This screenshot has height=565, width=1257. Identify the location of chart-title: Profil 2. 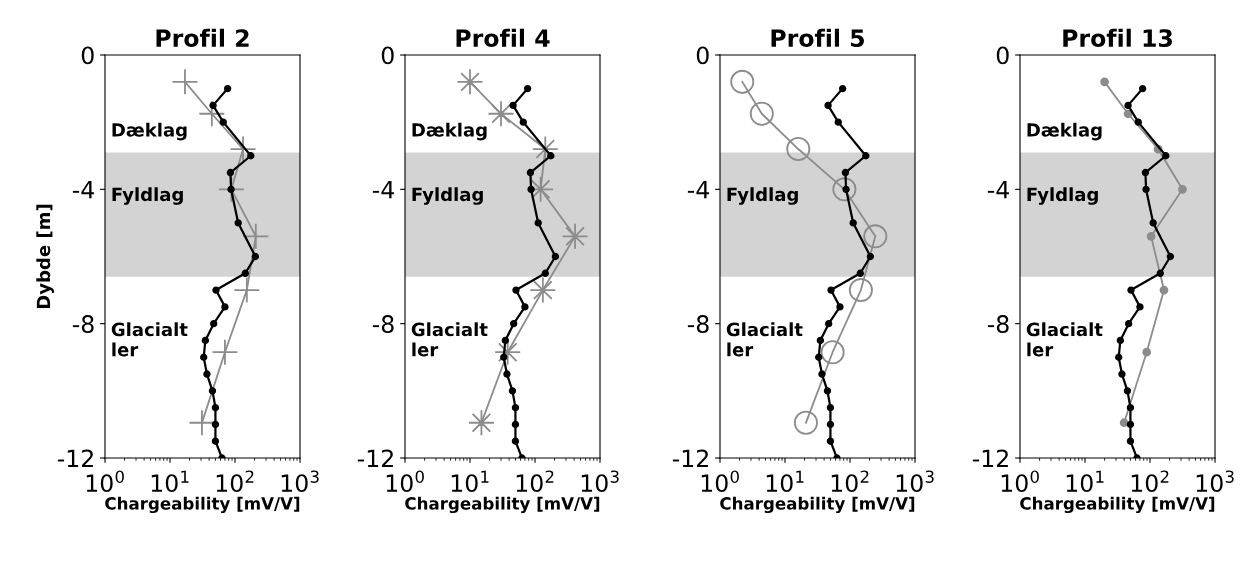
(202, 37).